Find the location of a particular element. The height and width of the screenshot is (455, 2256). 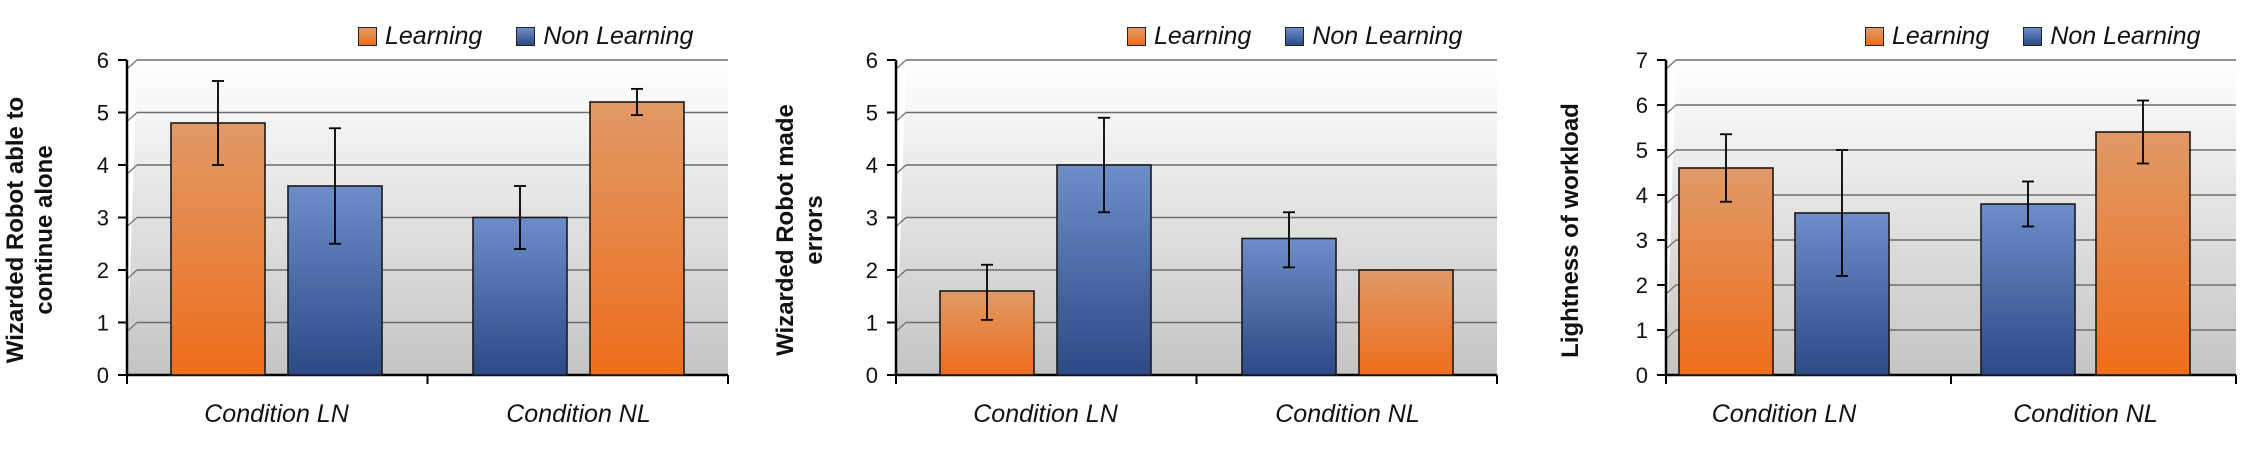

y-tick-label: 7 is located at coordinates (1642, 60).